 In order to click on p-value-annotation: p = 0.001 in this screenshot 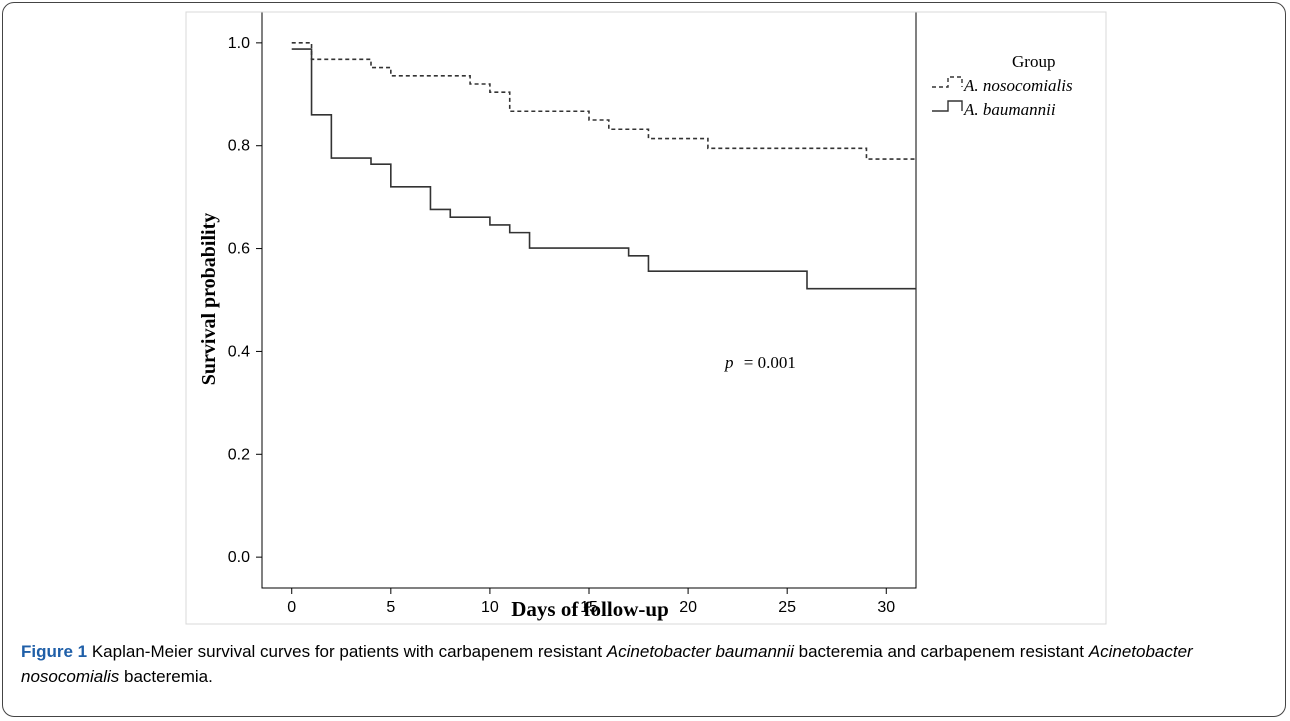, I will do `click(760, 362)`.